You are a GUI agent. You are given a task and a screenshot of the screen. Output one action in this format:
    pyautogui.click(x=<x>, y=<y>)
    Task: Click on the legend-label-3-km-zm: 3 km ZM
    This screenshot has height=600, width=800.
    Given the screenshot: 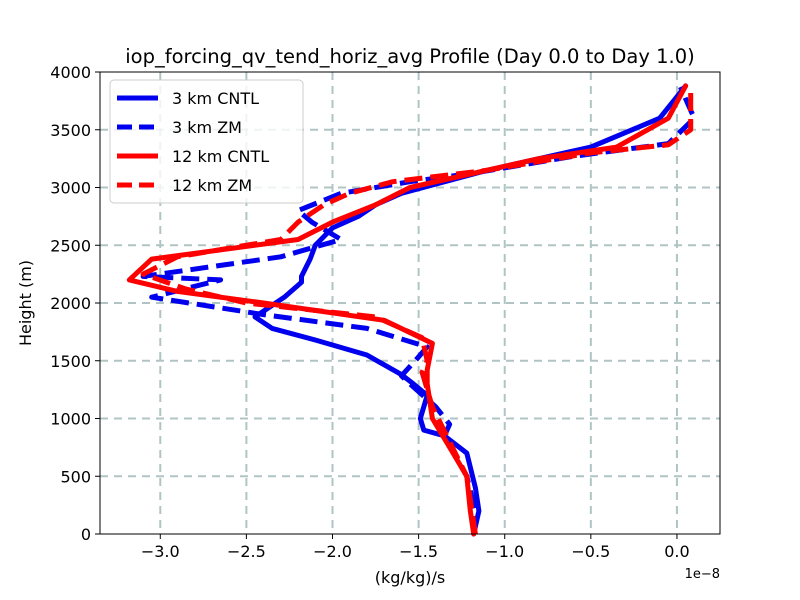 What is the action you would take?
    pyautogui.click(x=207, y=127)
    